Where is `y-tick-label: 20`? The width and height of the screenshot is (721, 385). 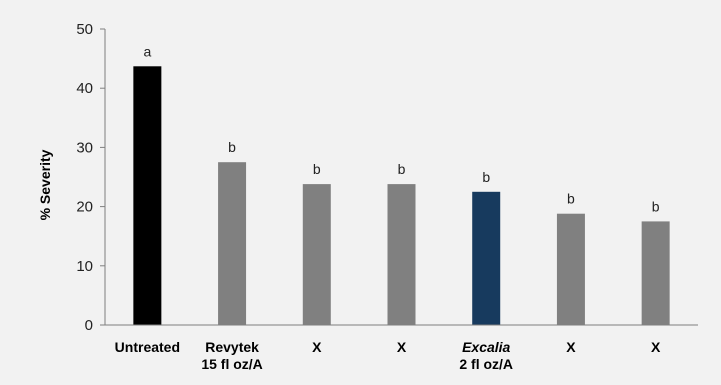 y-tick-label: 20 is located at coordinates (84, 207).